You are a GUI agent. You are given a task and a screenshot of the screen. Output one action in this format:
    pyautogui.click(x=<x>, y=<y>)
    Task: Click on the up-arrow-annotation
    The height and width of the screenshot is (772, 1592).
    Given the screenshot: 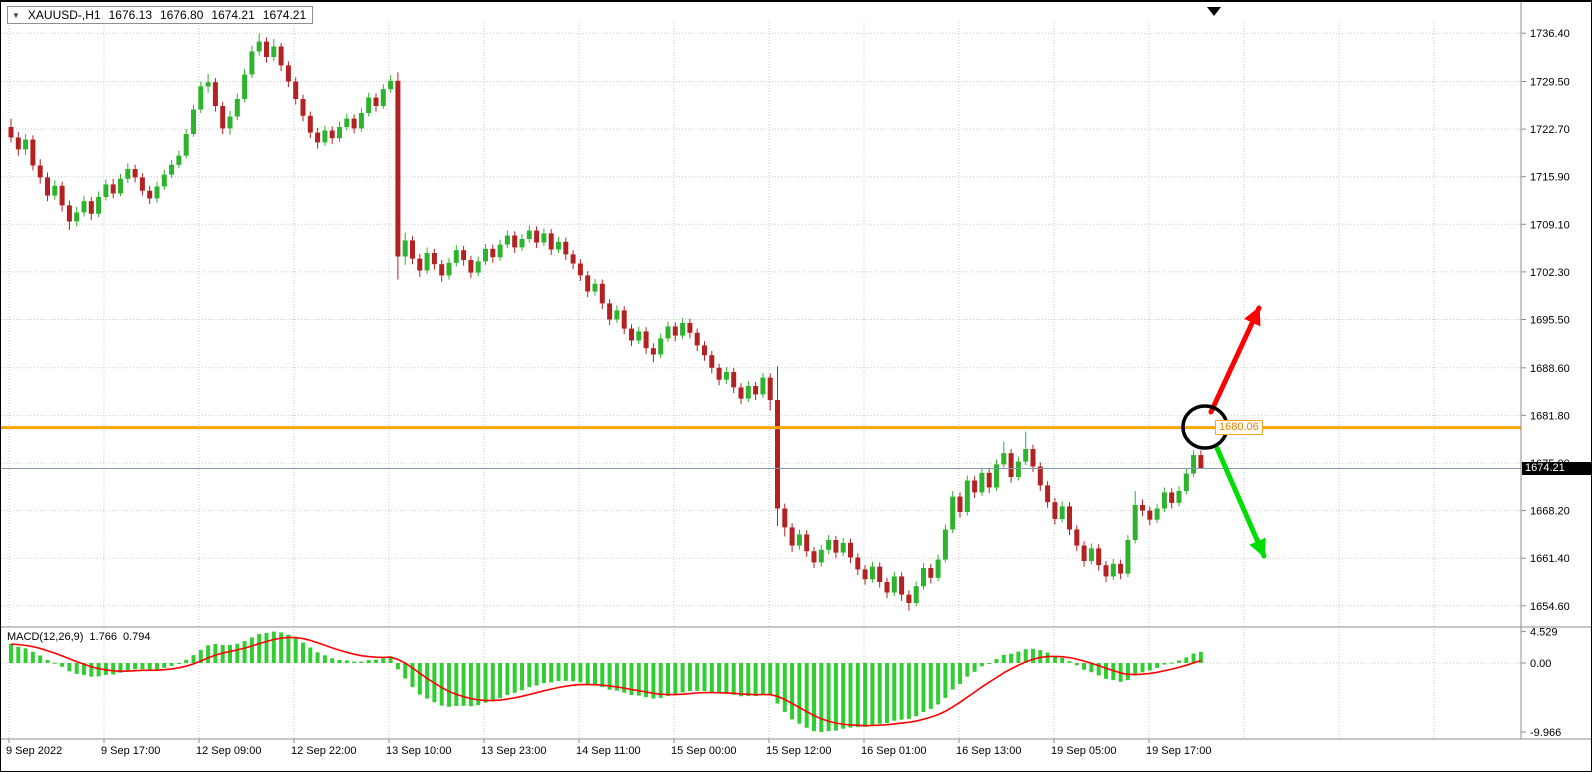 What is the action you would take?
    pyautogui.click(x=1235, y=360)
    